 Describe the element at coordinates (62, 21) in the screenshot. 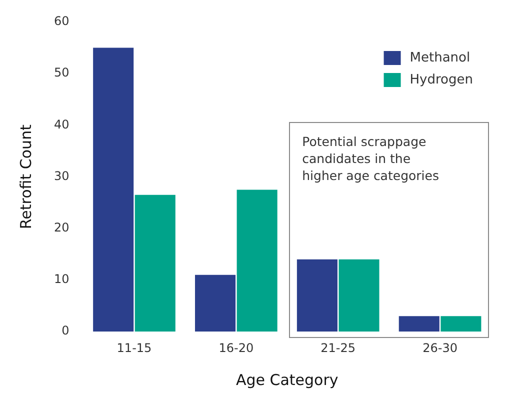

I see `y-tick-label: 60` at that location.